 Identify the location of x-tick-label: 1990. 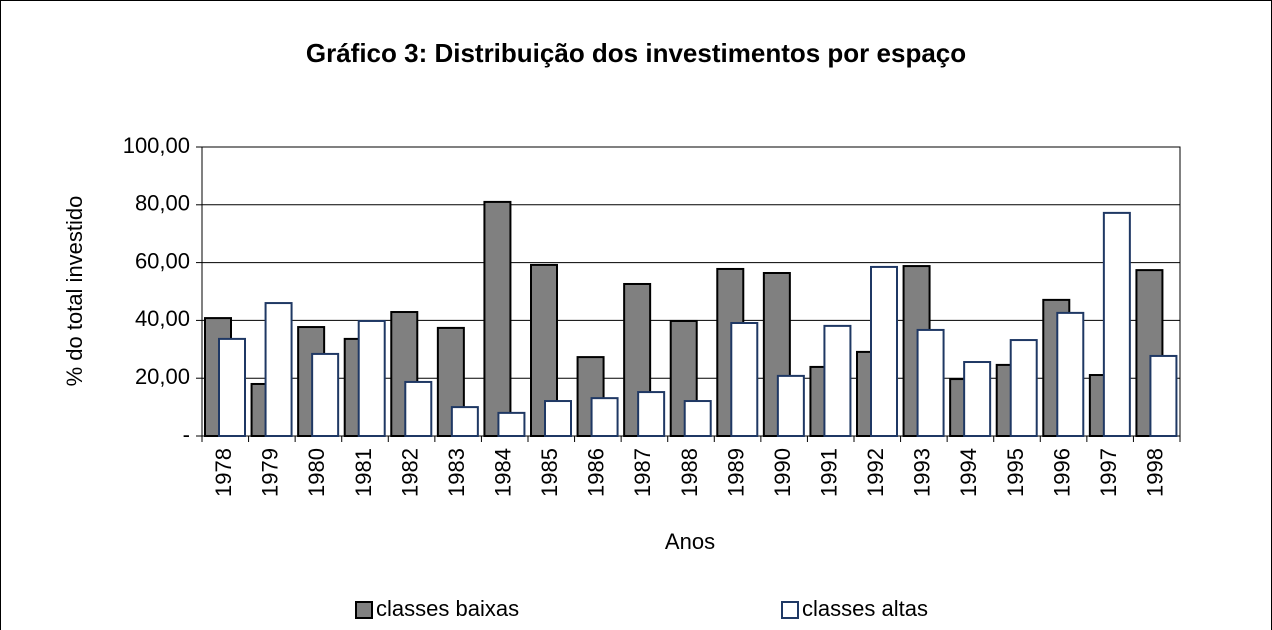
(782, 472).